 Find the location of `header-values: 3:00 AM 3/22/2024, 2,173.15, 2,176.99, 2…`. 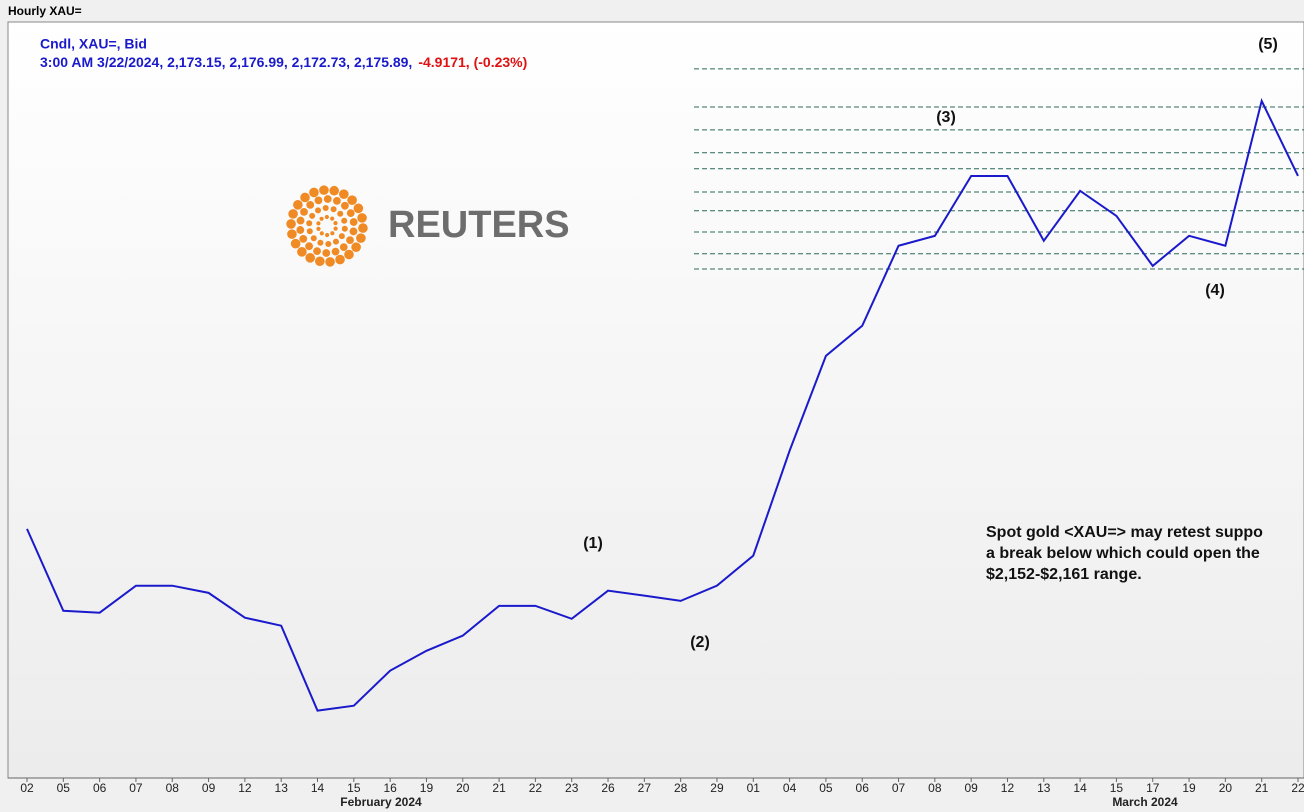

header-values: 3:00 AM 3/22/2024, 2,173.15, 2,176.99, 2… is located at coordinates (226, 62).